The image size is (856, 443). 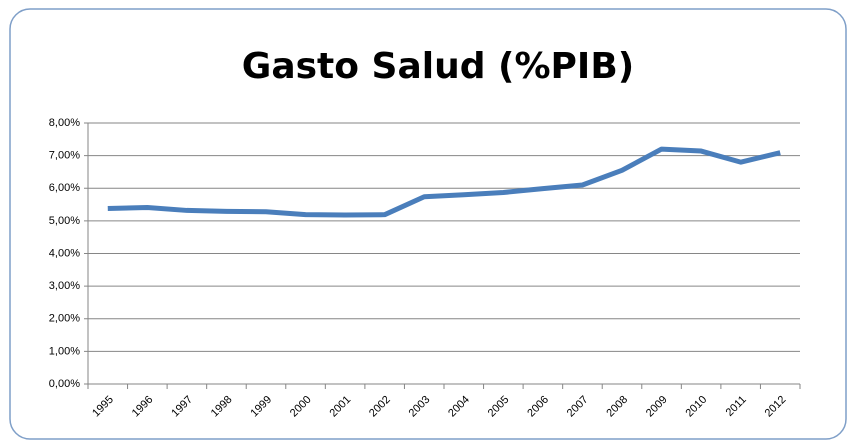 What do you see at coordinates (444, 182) in the screenshot?
I see `data-line` at bounding box center [444, 182].